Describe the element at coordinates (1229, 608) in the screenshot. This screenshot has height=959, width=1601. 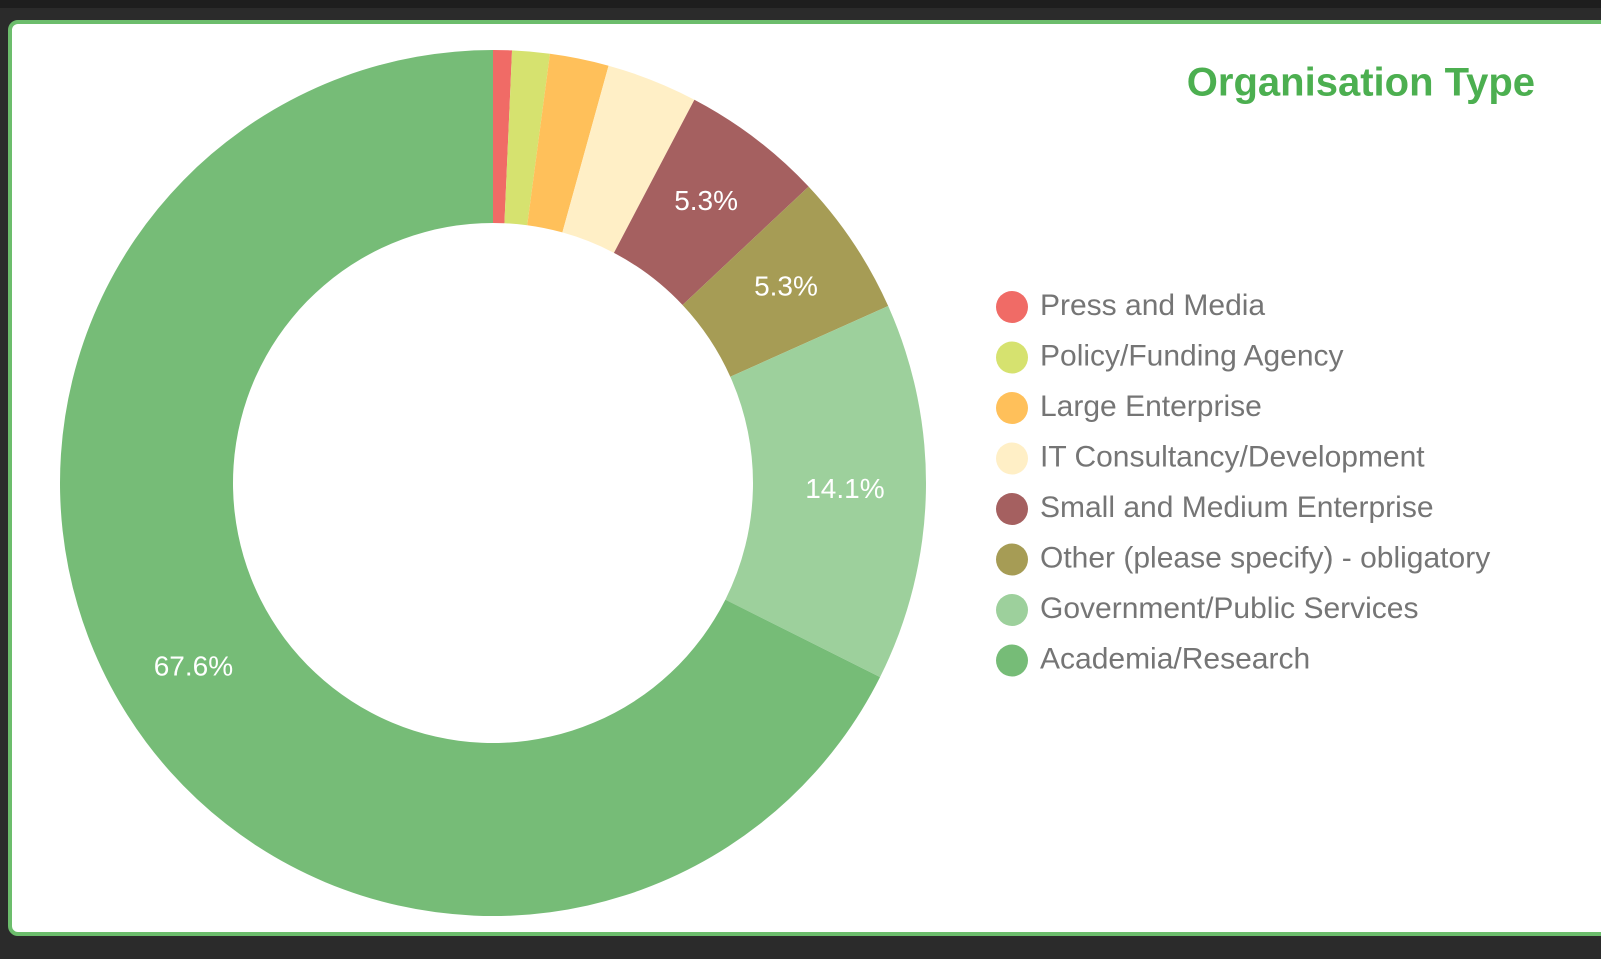
I see `legend-text: Government/Public Services` at that location.